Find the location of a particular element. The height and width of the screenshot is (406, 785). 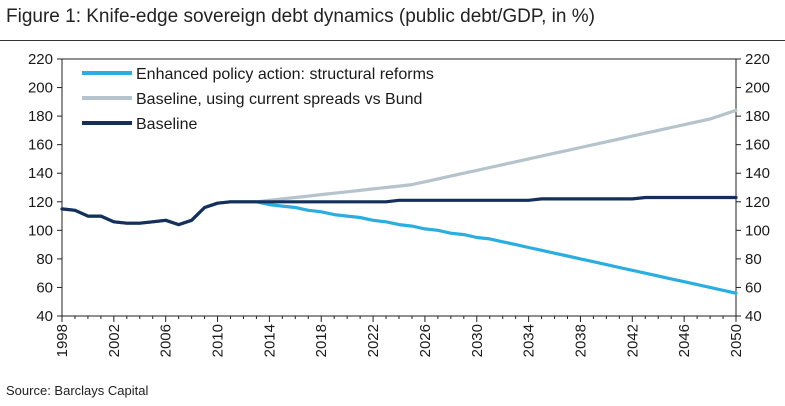

y-tick-label-left-40: 40 is located at coordinates (44, 316).